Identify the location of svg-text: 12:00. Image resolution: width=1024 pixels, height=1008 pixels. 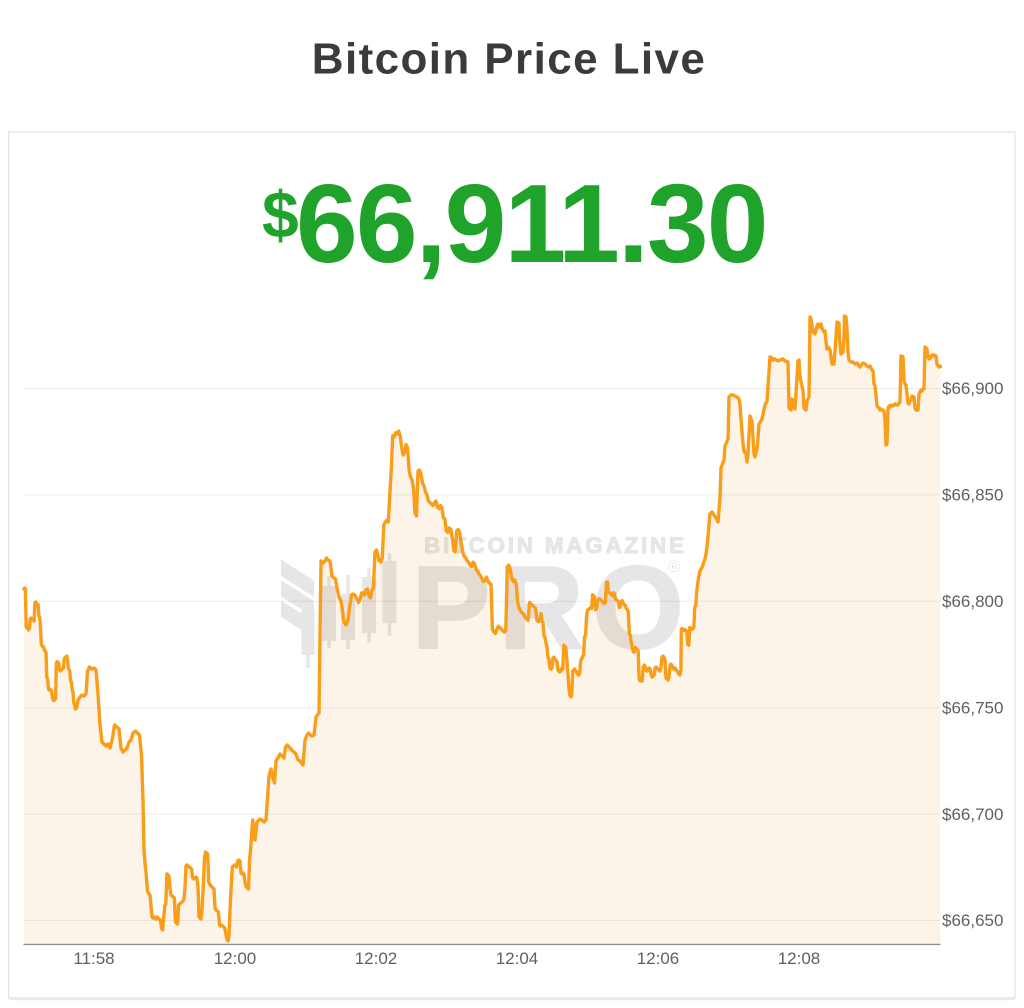
(235, 958).